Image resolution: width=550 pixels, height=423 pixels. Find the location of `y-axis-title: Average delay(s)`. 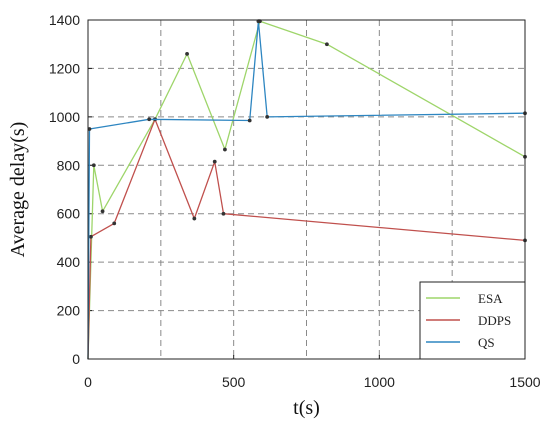

y-axis-title: Average delay(s) is located at coordinates (18, 190).